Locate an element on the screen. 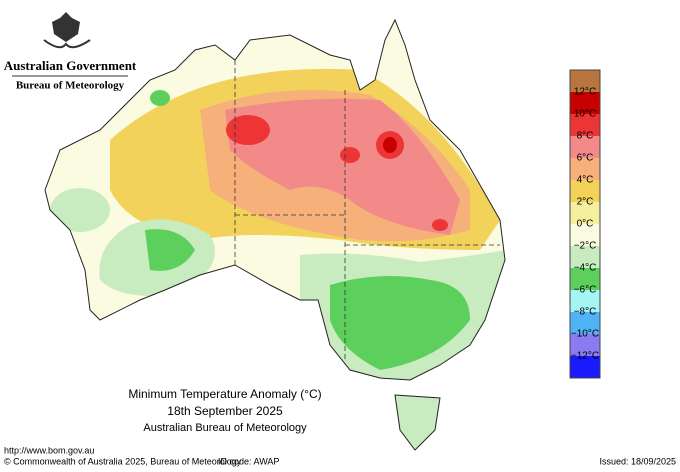 The width and height of the screenshot is (680, 472). map-source: Australian Bureau of Meteorology is located at coordinates (225, 428).